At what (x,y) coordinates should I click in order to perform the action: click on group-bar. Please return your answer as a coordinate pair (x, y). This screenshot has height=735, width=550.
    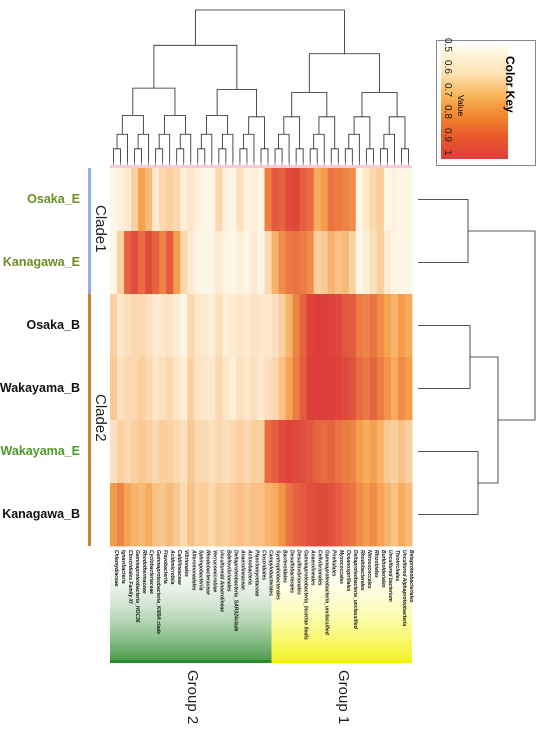
    Looking at the image, I should click on (191, 661).